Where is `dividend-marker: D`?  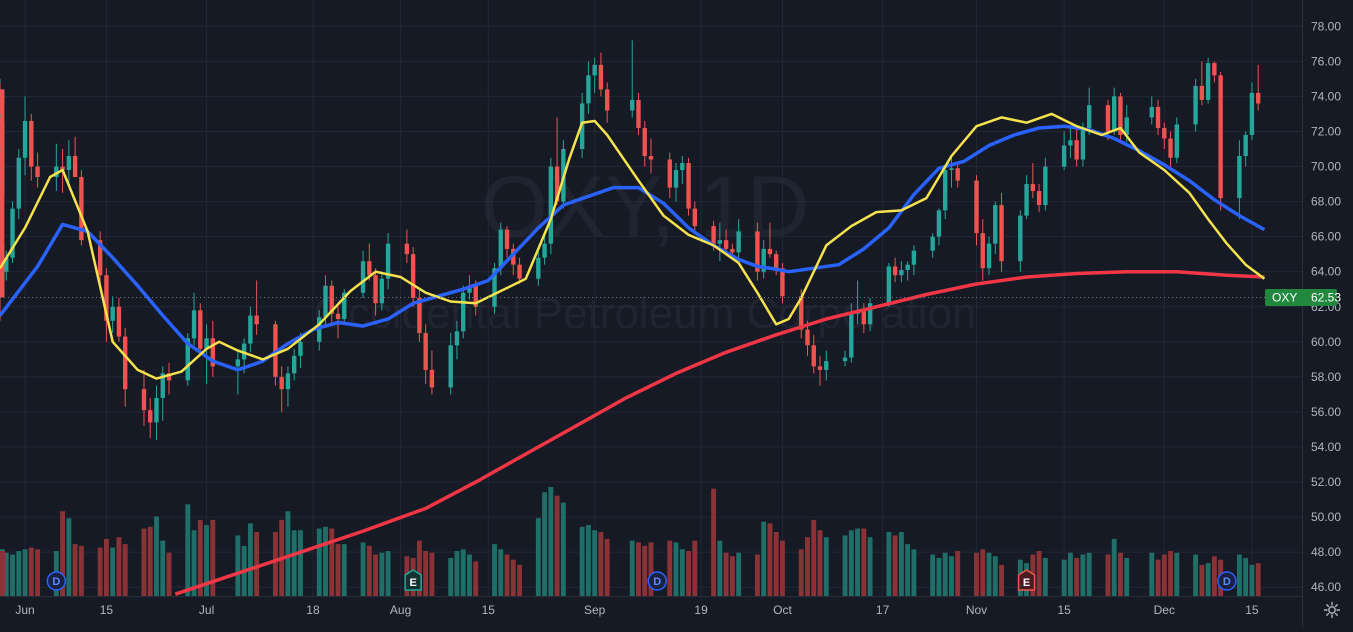
dividend-marker: D is located at coordinates (1227, 581).